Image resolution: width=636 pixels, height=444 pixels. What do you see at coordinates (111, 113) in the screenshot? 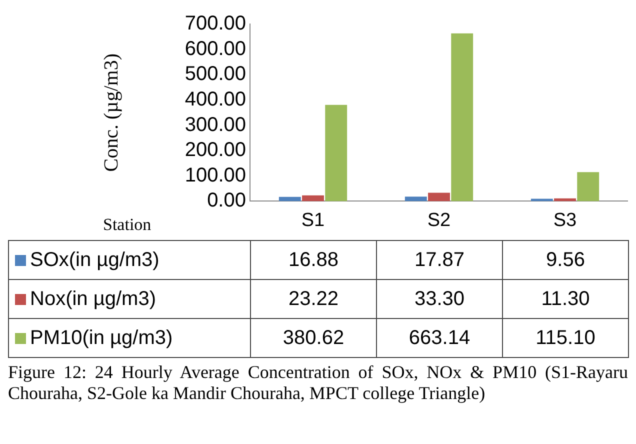
I see `y-axis-title: Conc. (µg/m3)` at bounding box center [111, 113].